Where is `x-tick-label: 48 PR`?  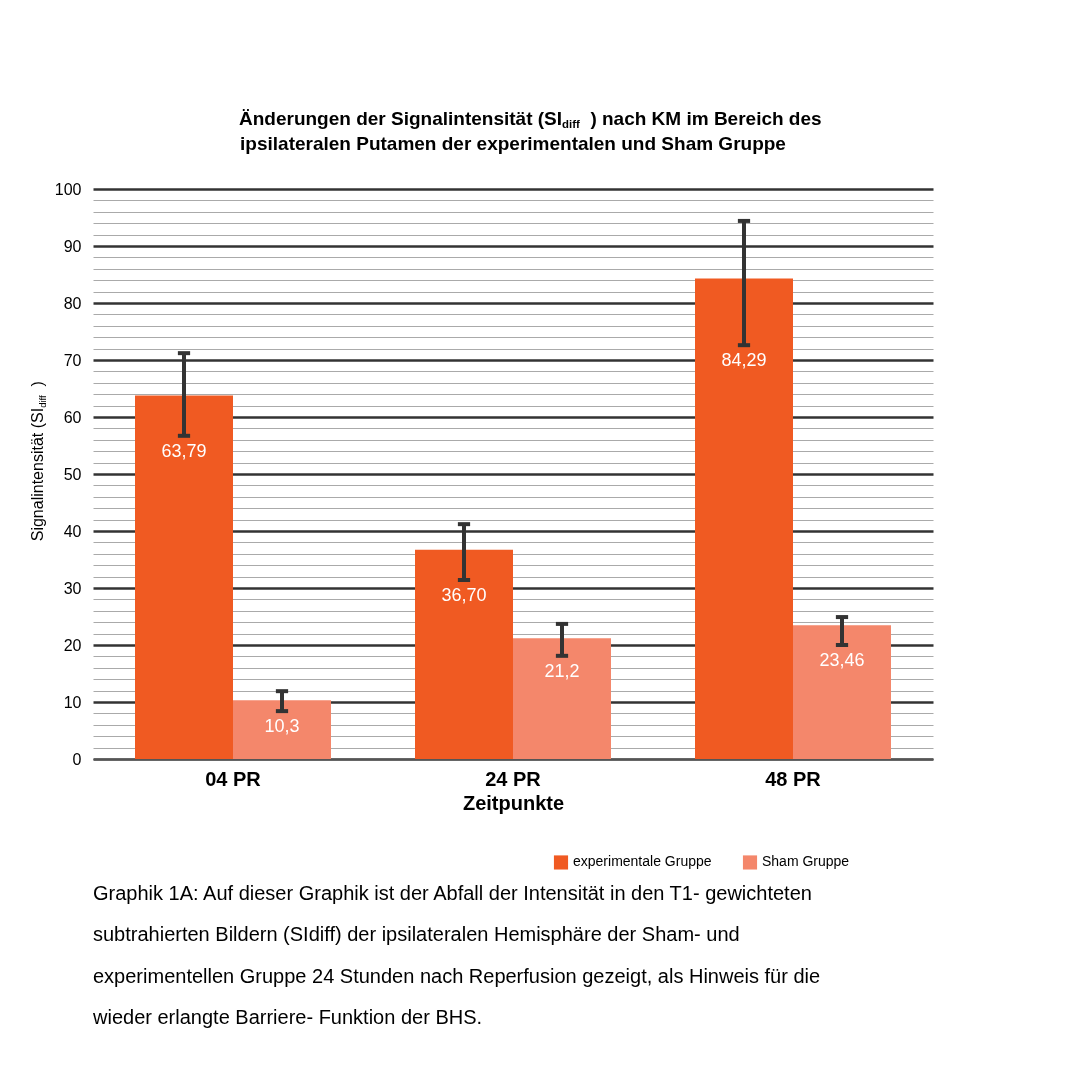
x-tick-label: 48 PR is located at coordinates (793, 778).